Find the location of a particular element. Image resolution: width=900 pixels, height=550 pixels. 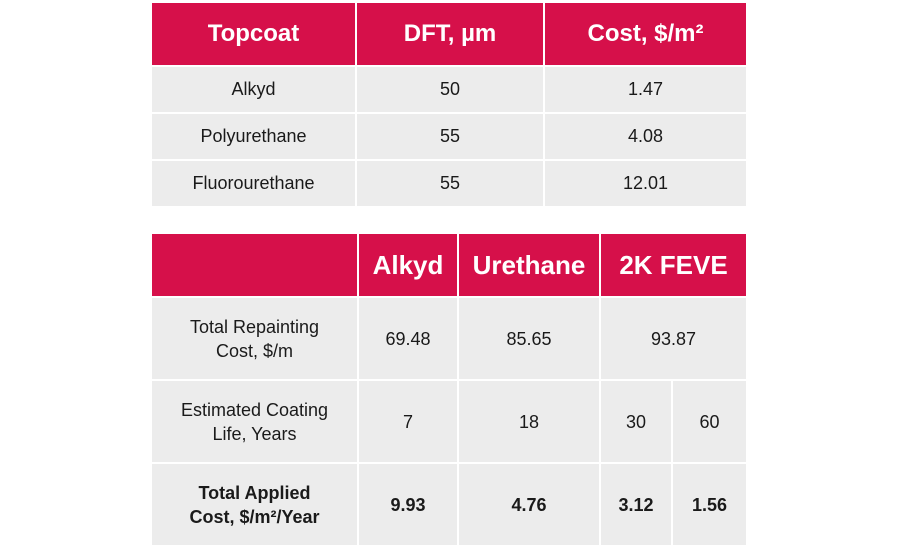

row-label-line1: Estimated Coating is located at coordinates (254, 409).